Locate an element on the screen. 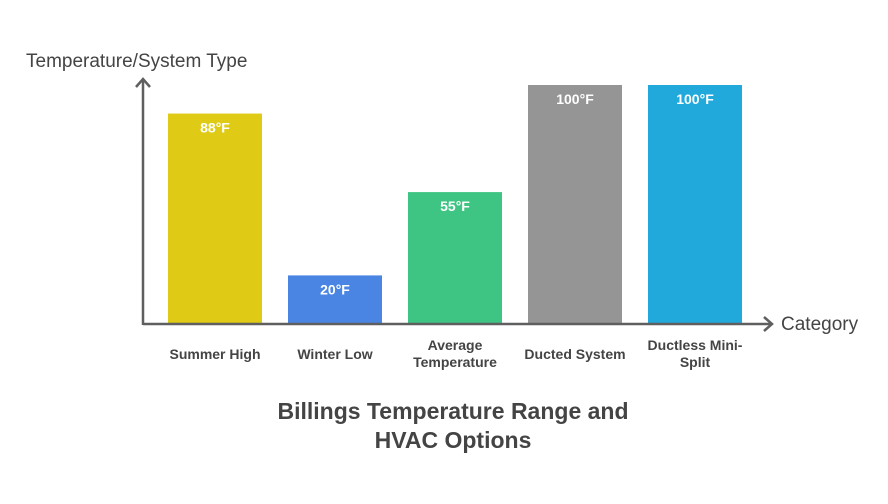  y-axis-arrow-icon is located at coordinates (143, 82).